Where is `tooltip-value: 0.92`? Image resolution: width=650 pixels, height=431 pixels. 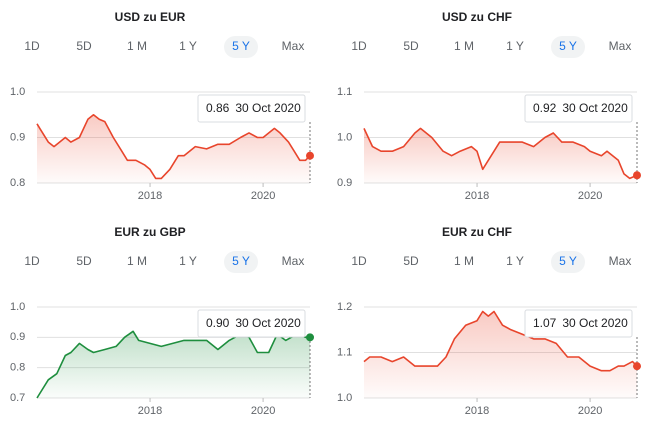 tooltip-value: 0.92 is located at coordinates (545, 108).